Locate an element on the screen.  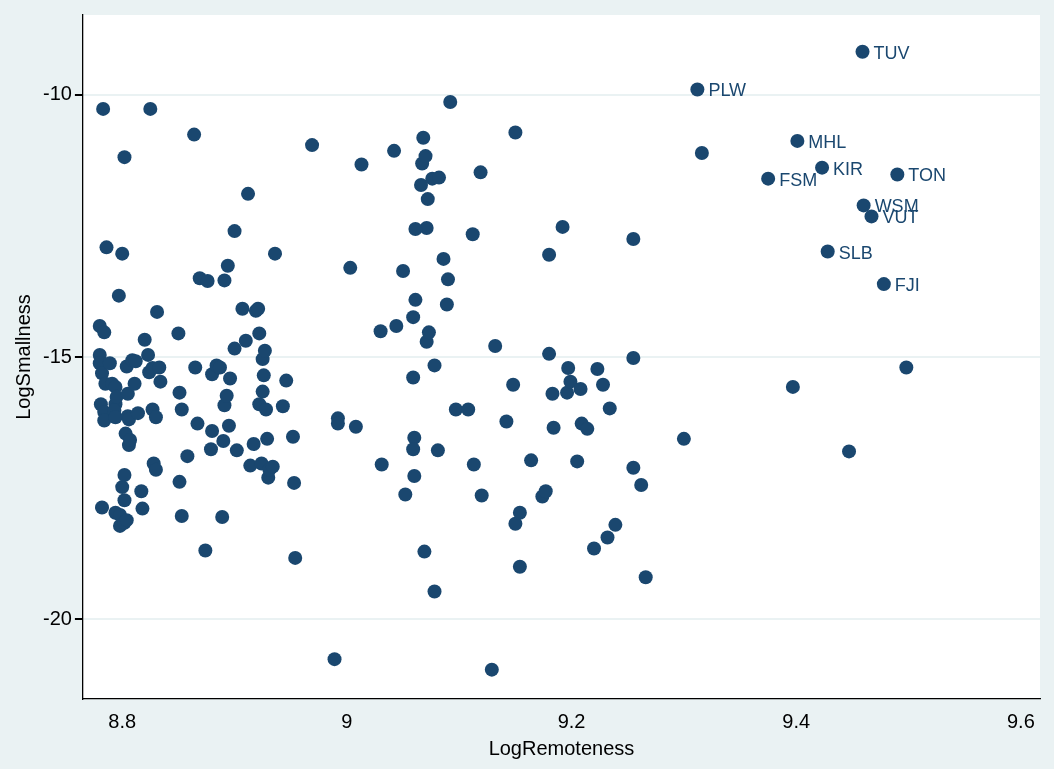
x-tick-label: 9.4 is located at coordinates (796, 720).